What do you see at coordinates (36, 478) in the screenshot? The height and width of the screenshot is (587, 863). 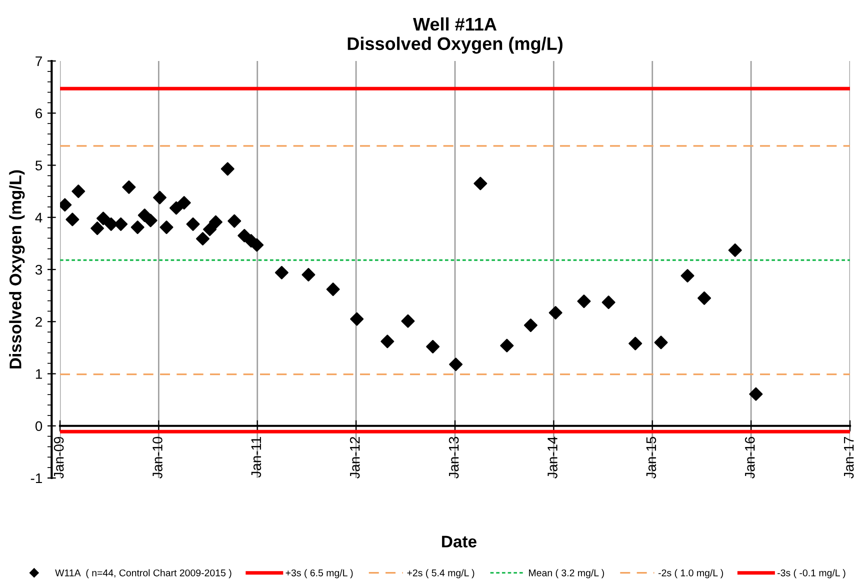 I see `y-tick-label: -1` at bounding box center [36, 478].